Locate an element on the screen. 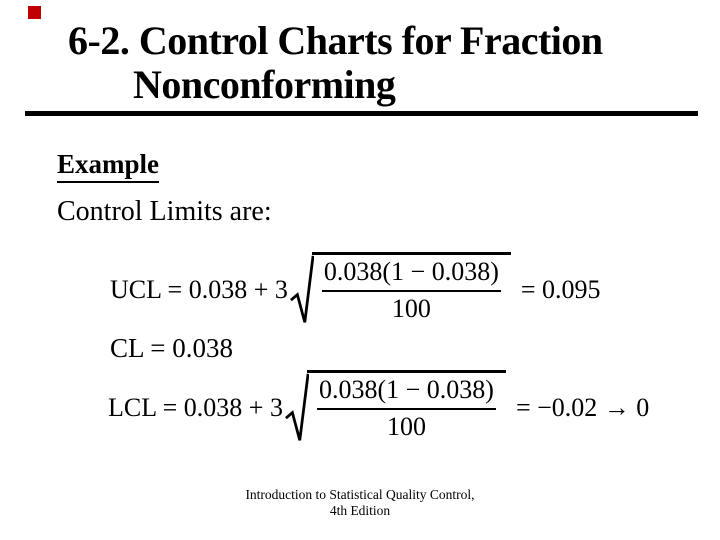  ucl-fraction-numerator: 0.038(1 − 0.038) is located at coordinates (411, 271).